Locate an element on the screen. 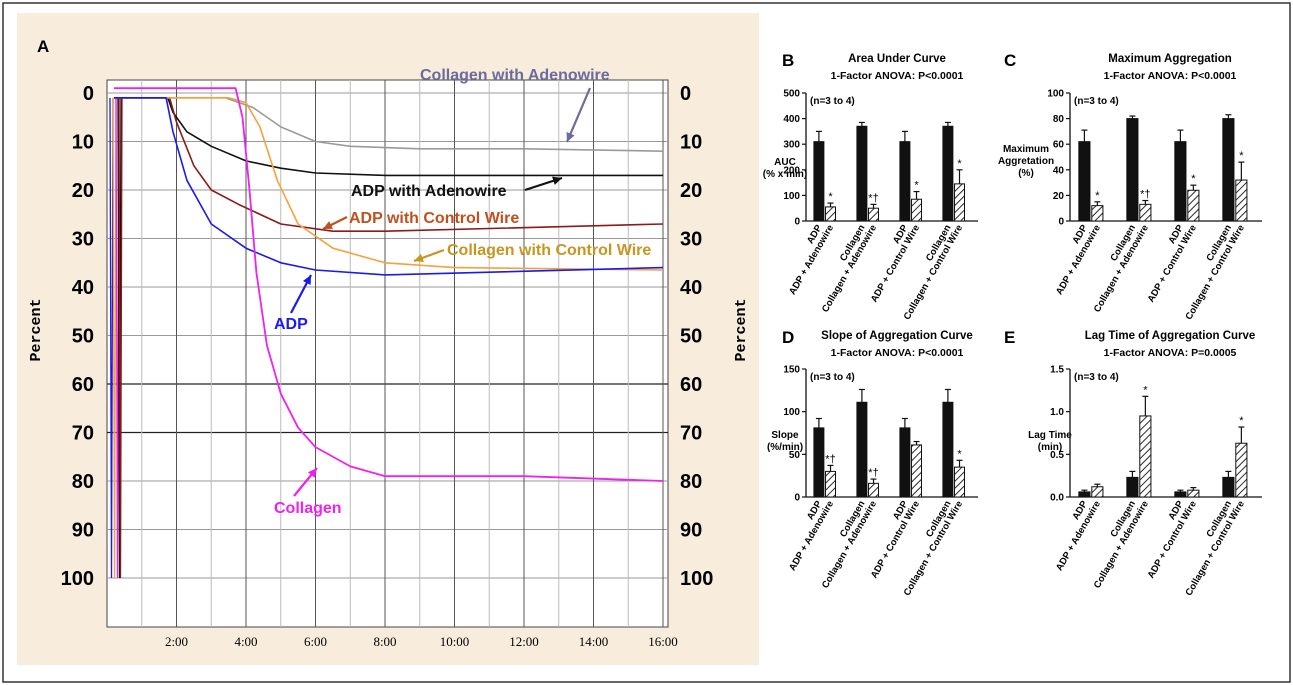 Image resolution: width=1293 pixels, height=685 pixels. panel-y-tick-label: 200 is located at coordinates (791, 170).